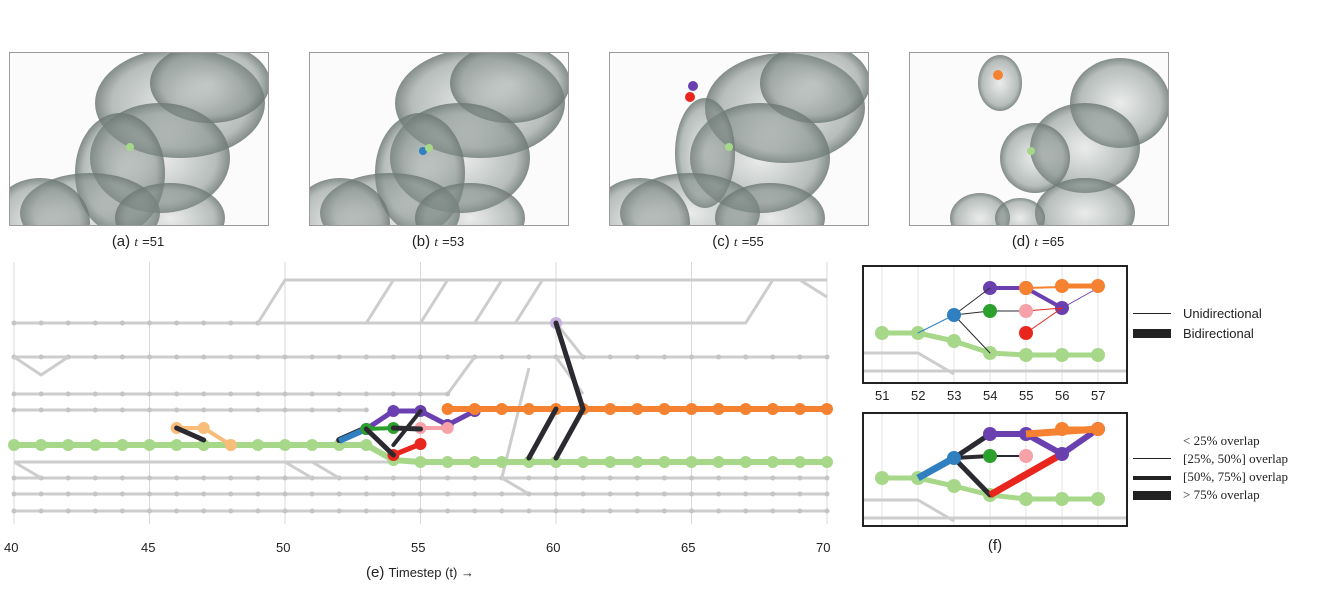 The height and width of the screenshot is (604, 1318). I want to click on zoom-purple-line, so click(1045, 441).